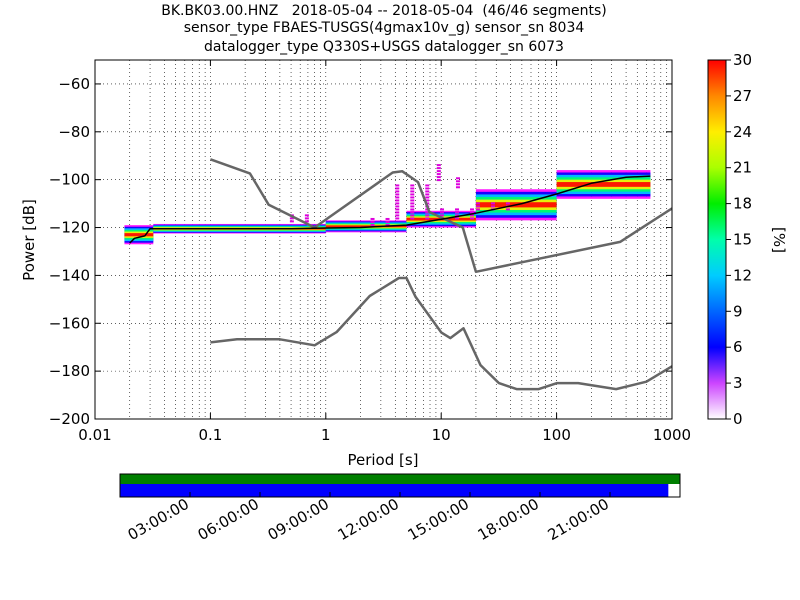  Describe the element at coordinates (441, 435) in the screenshot. I see `x-tick-label: 10` at that location.